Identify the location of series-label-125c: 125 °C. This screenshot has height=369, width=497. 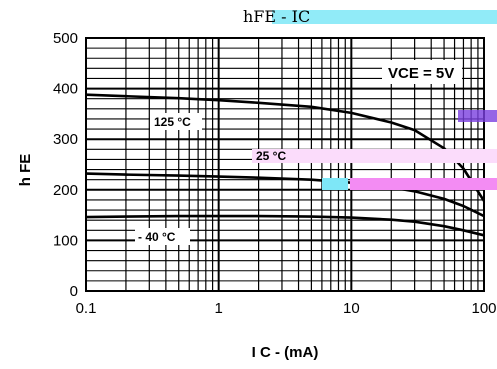
(172, 122).